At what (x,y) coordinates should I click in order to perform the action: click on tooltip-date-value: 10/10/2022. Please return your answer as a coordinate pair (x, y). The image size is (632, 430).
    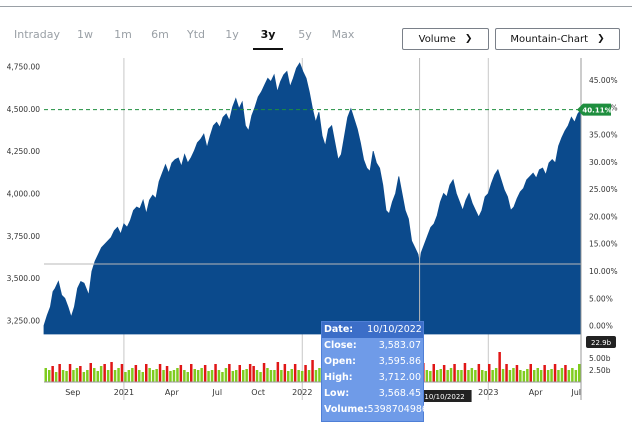
    Looking at the image, I should click on (394, 329).